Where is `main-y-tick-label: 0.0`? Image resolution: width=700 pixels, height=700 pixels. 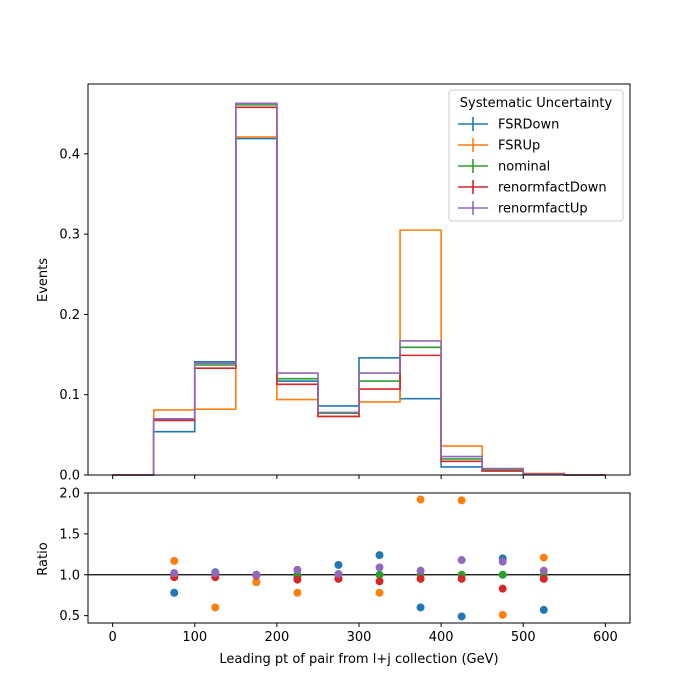
main-y-tick-label: 0.0 is located at coordinates (69, 476).